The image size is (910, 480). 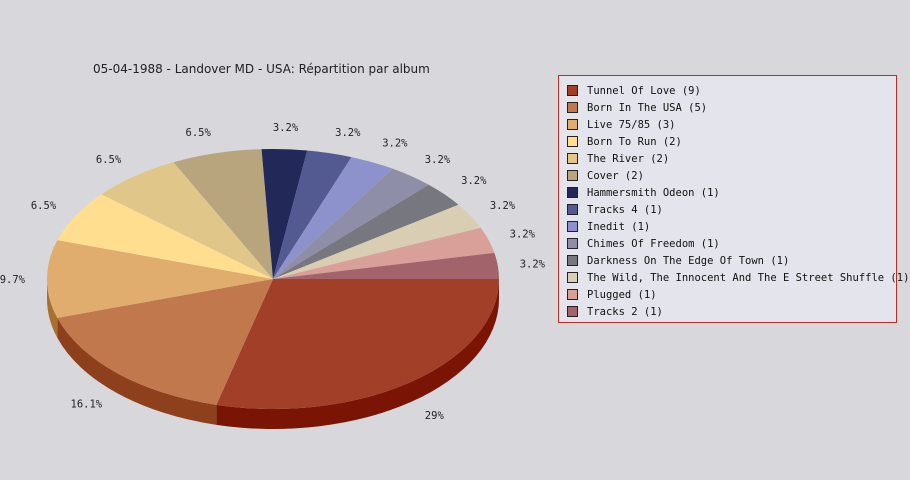 I want to click on legend-item: Cover (2), so click(x=605, y=175).